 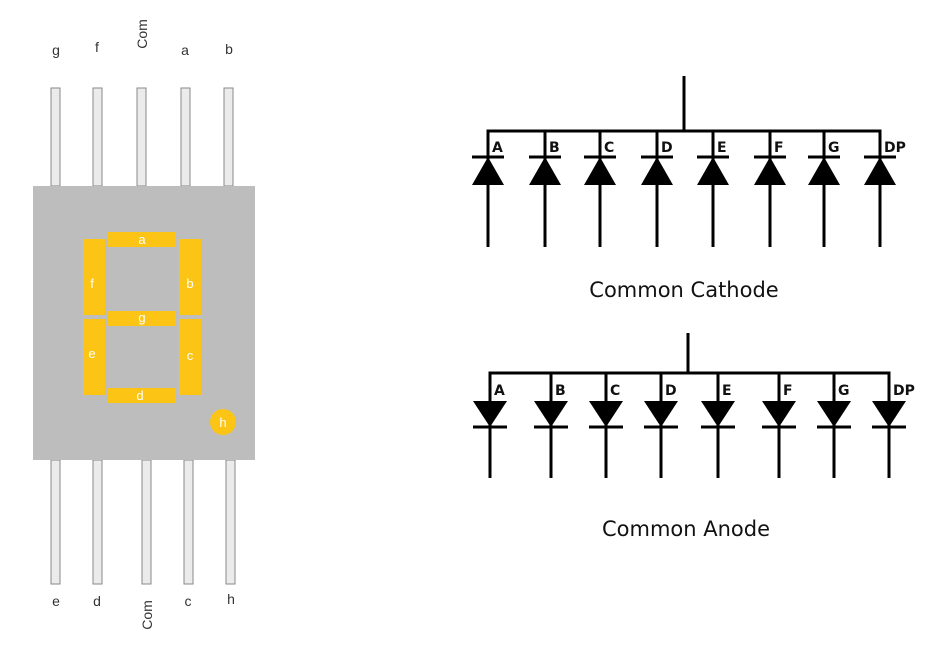 What do you see at coordinates (146, 522) in the screenshot?
I see `pin-bottom-com` at bounding box center [146, 522].